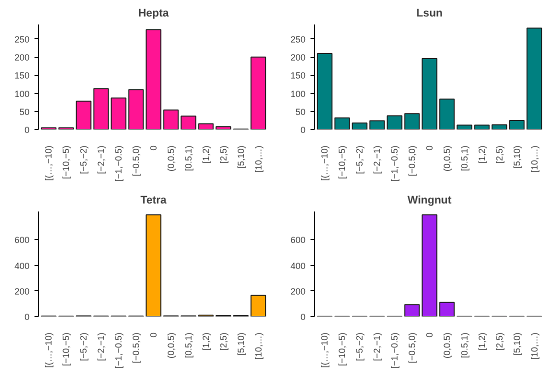 Image resolution: width=552 pixels, height=374 pixels. What do you see at coordinates (154, 200) in the screenshot?
I see `chart-title: Tetra` at bounding box center [154, 200].